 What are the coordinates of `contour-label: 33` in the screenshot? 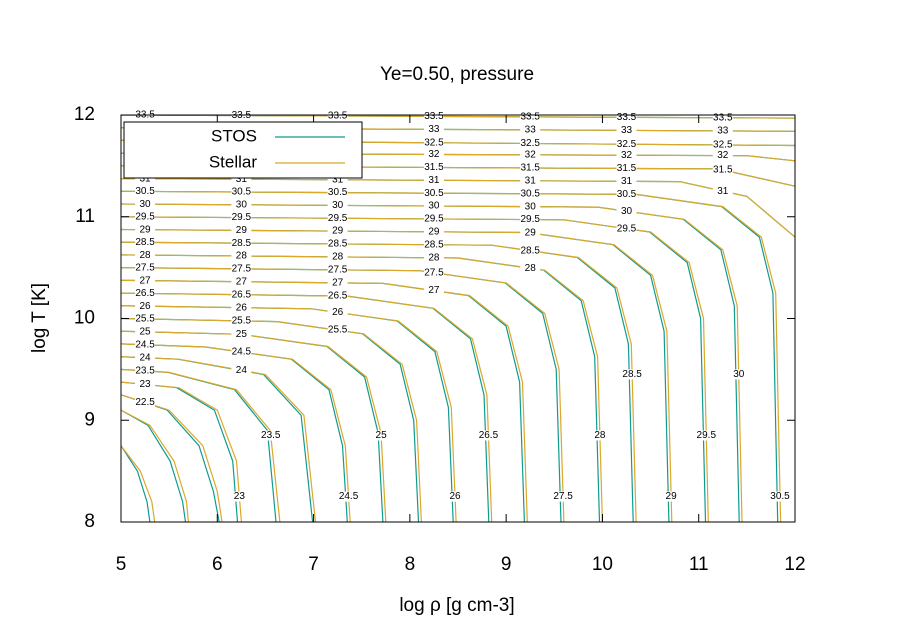 It's located at (531, 130).